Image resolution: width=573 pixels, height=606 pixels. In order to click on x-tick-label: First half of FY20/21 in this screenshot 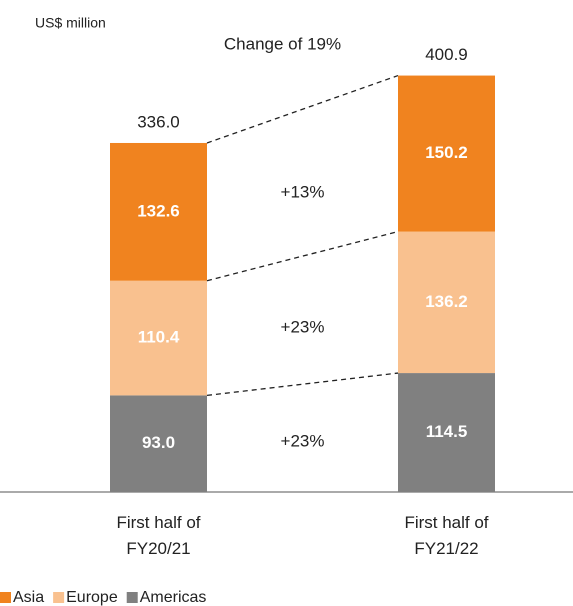, I will do `click(158, 535)`.